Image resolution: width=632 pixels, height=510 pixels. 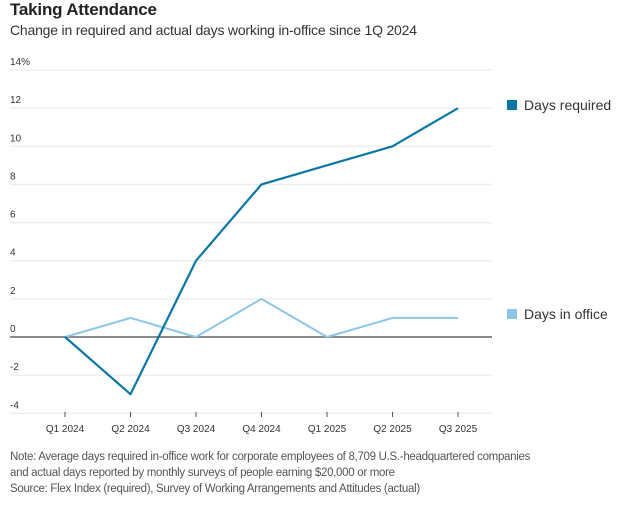 I want to click on y-tick-label: 0, so click(x=13, y=329).